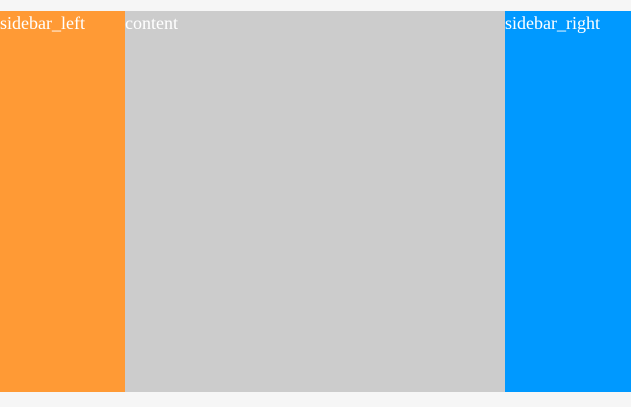 This screenshot has height=407, width=631. Describe the element at coordinates (151, 23) in the screenshot. I see `content-label: content` at that location.